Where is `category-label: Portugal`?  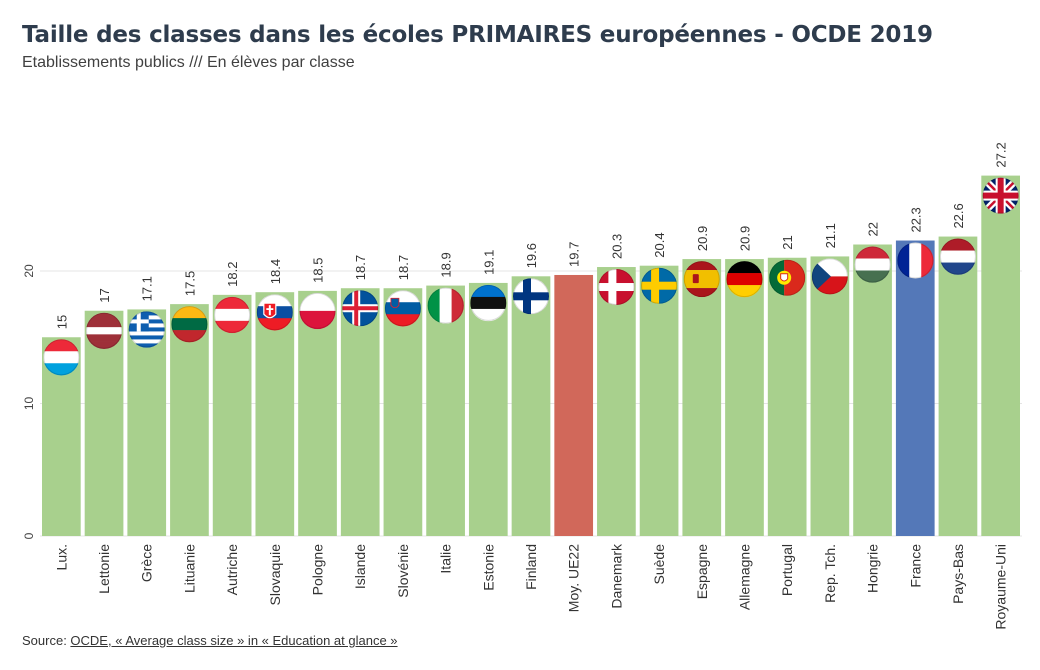
category-label: Portugal is located at coordinates (787, 570).